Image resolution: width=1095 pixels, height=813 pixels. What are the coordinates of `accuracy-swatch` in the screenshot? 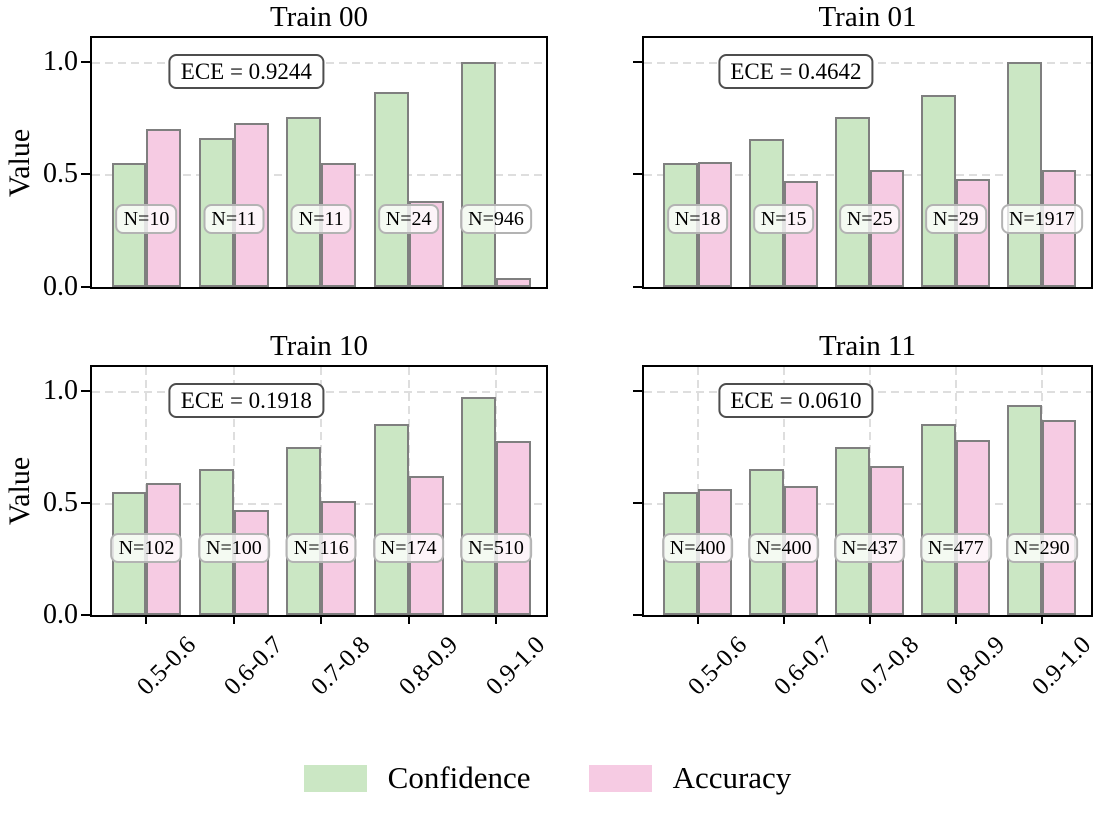 It's located at (620, 778).